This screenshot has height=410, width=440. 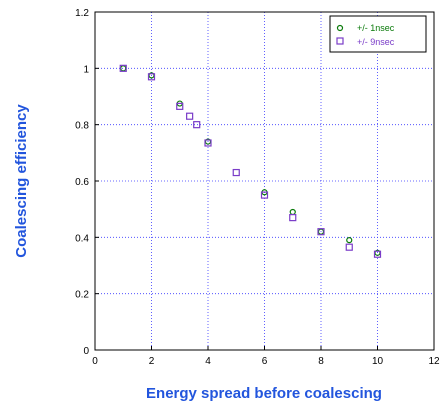 I want to click on y-axis-label: Coalescing efficiency, so click(x=21, y=181).